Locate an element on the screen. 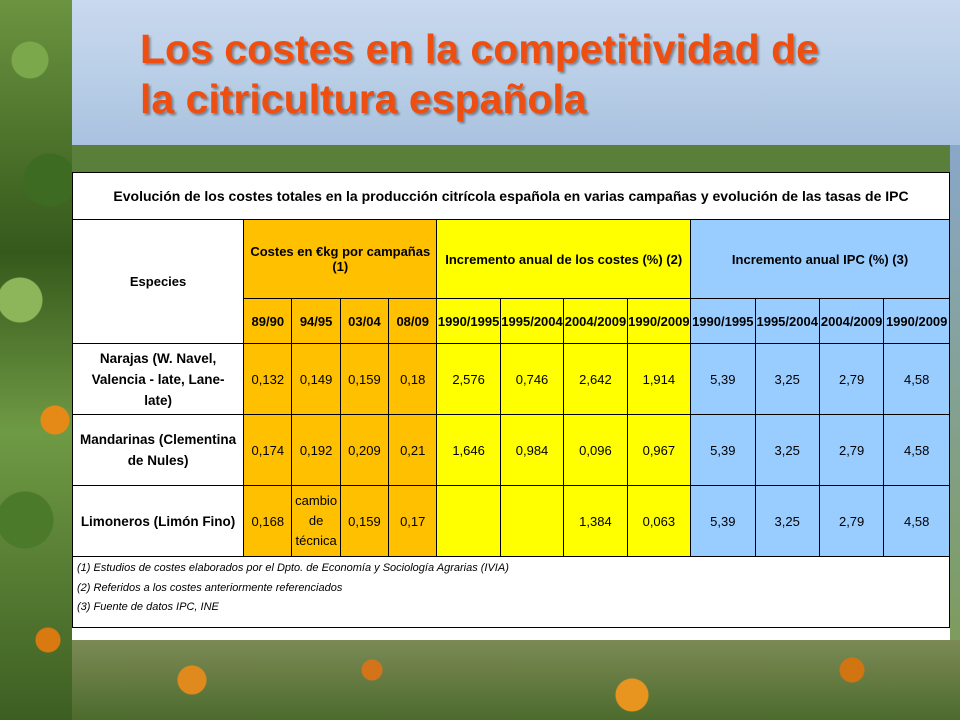 The image size is (960, 720). cost-period-header: 1990/2009 is located at coordinates (659, 321).